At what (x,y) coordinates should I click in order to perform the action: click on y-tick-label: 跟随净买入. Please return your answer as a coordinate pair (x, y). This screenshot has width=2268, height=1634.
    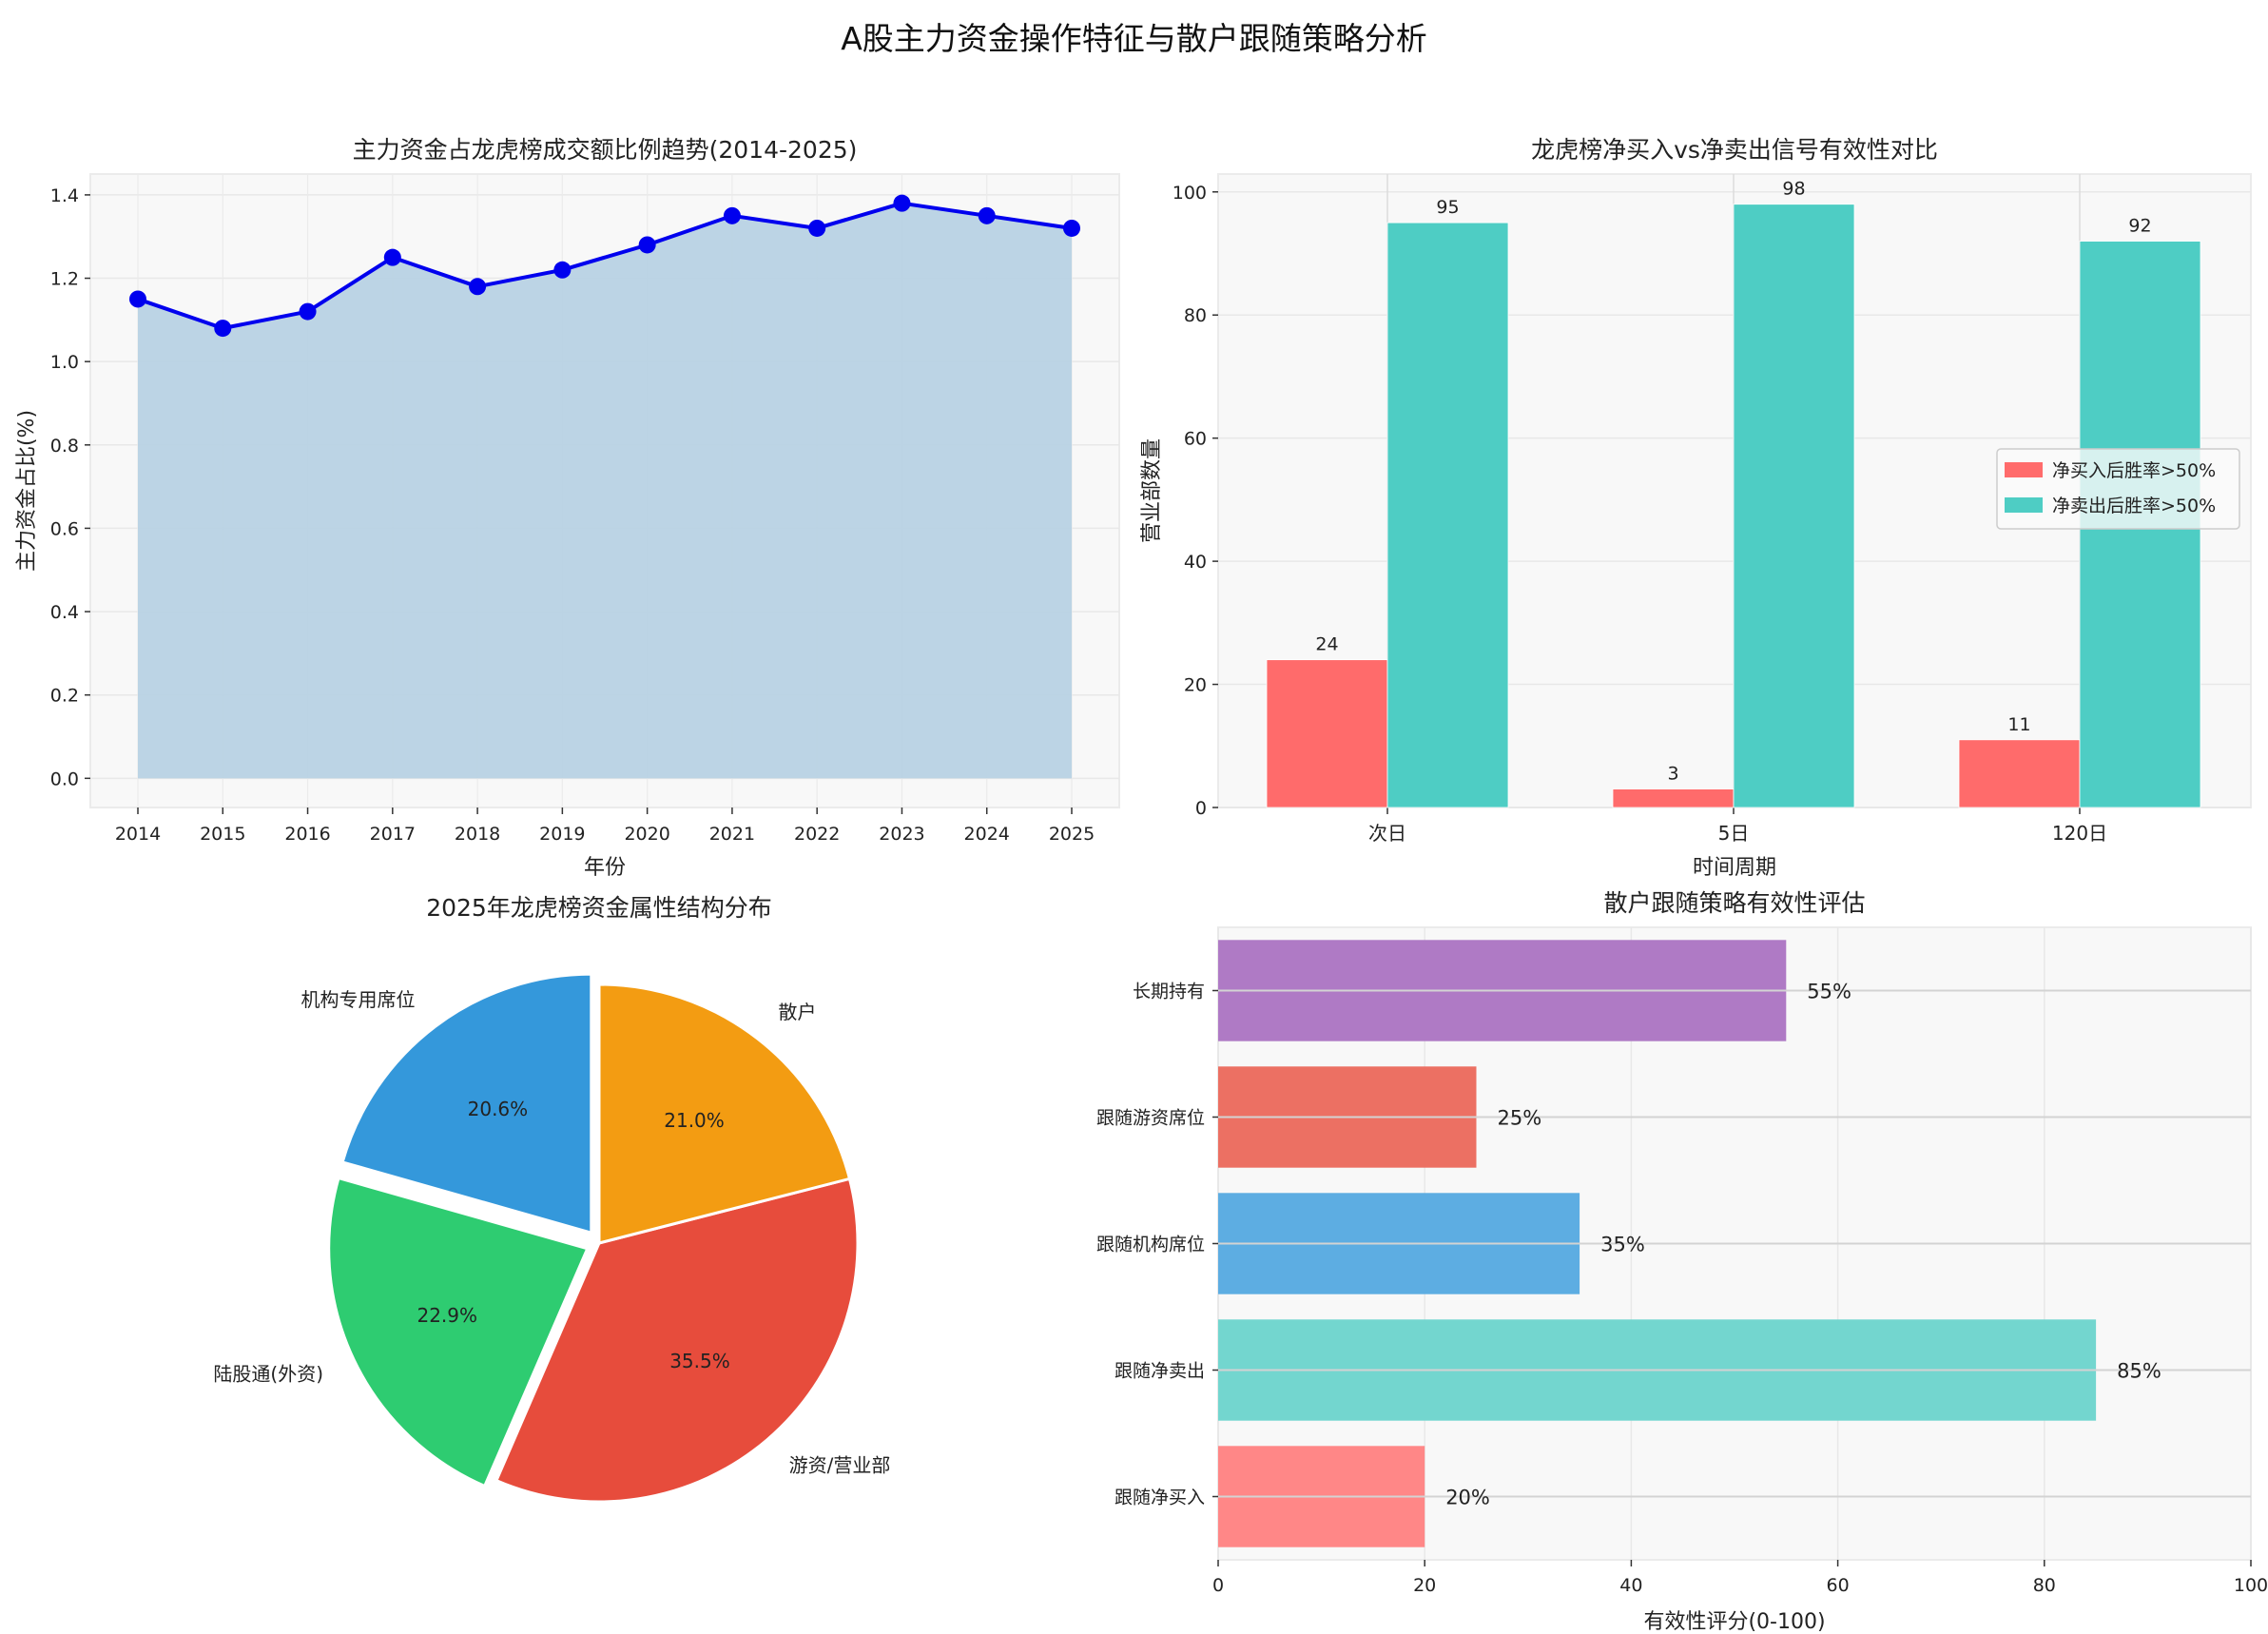
    Looking at the image, I should click on (1160, 1498).